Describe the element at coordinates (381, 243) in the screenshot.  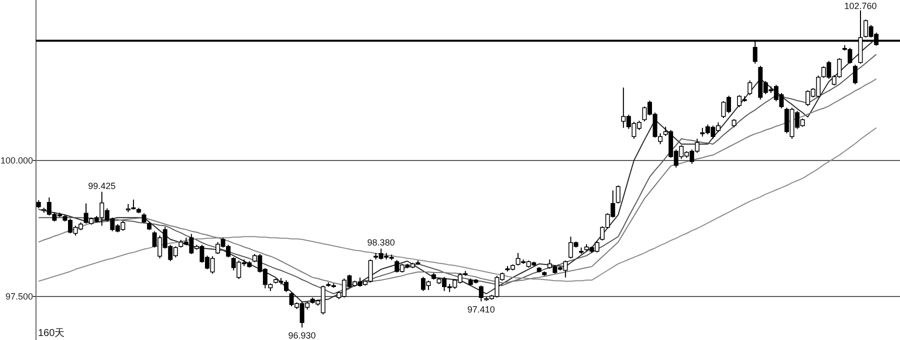
I see `annotation: 98.380` at that location.